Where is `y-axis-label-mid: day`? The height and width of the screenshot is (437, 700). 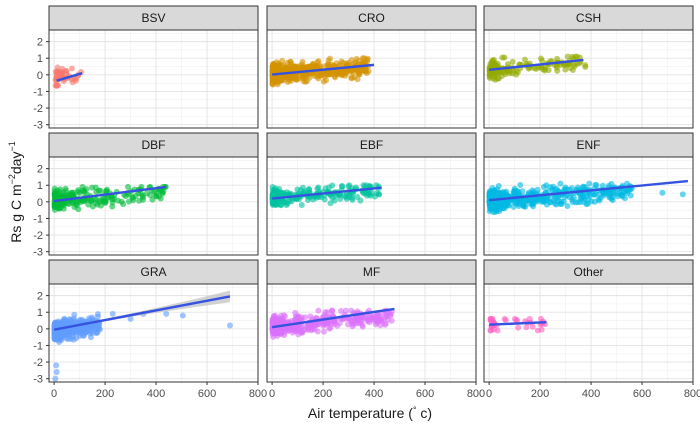 y-axis-label-mid: day is located at coordinates (16, 163).